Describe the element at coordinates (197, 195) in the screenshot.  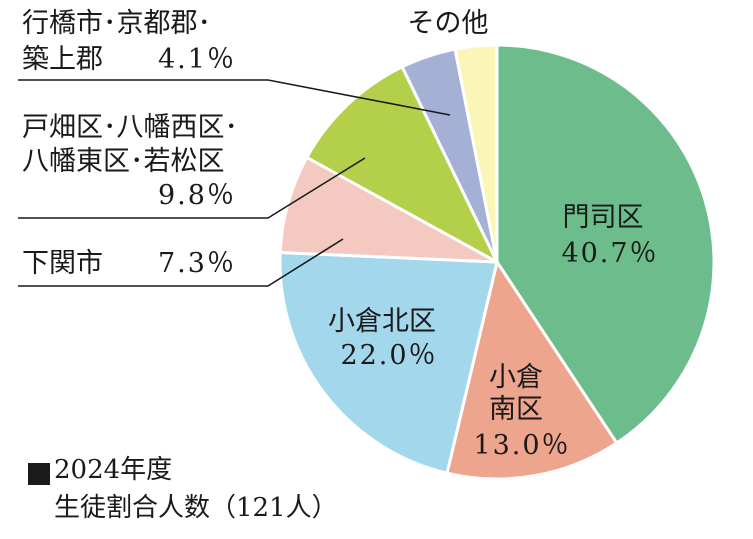
I see `slice-value-tobata: 9.8％` at that location.